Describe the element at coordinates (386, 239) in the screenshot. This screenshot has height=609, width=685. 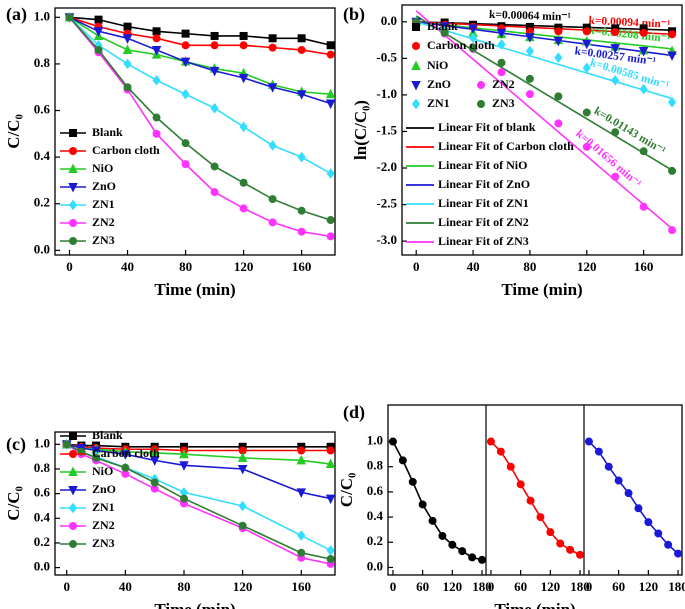
I see `y-tick-label: -3.0` at that location.